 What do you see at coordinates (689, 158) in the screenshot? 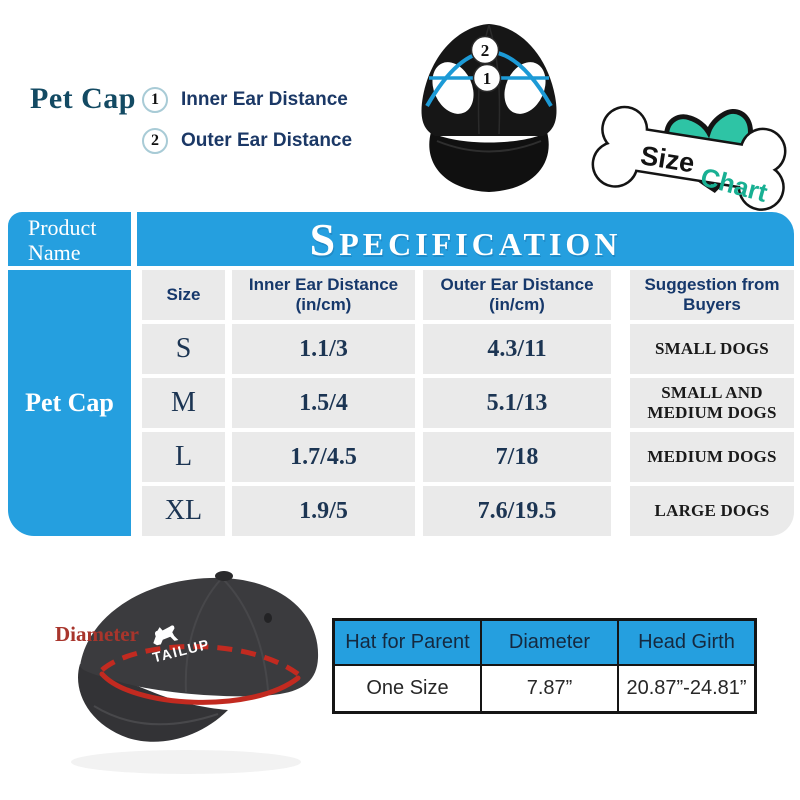
I see `size-chart-logo: Size Chart` at bounding box center [689, 158].